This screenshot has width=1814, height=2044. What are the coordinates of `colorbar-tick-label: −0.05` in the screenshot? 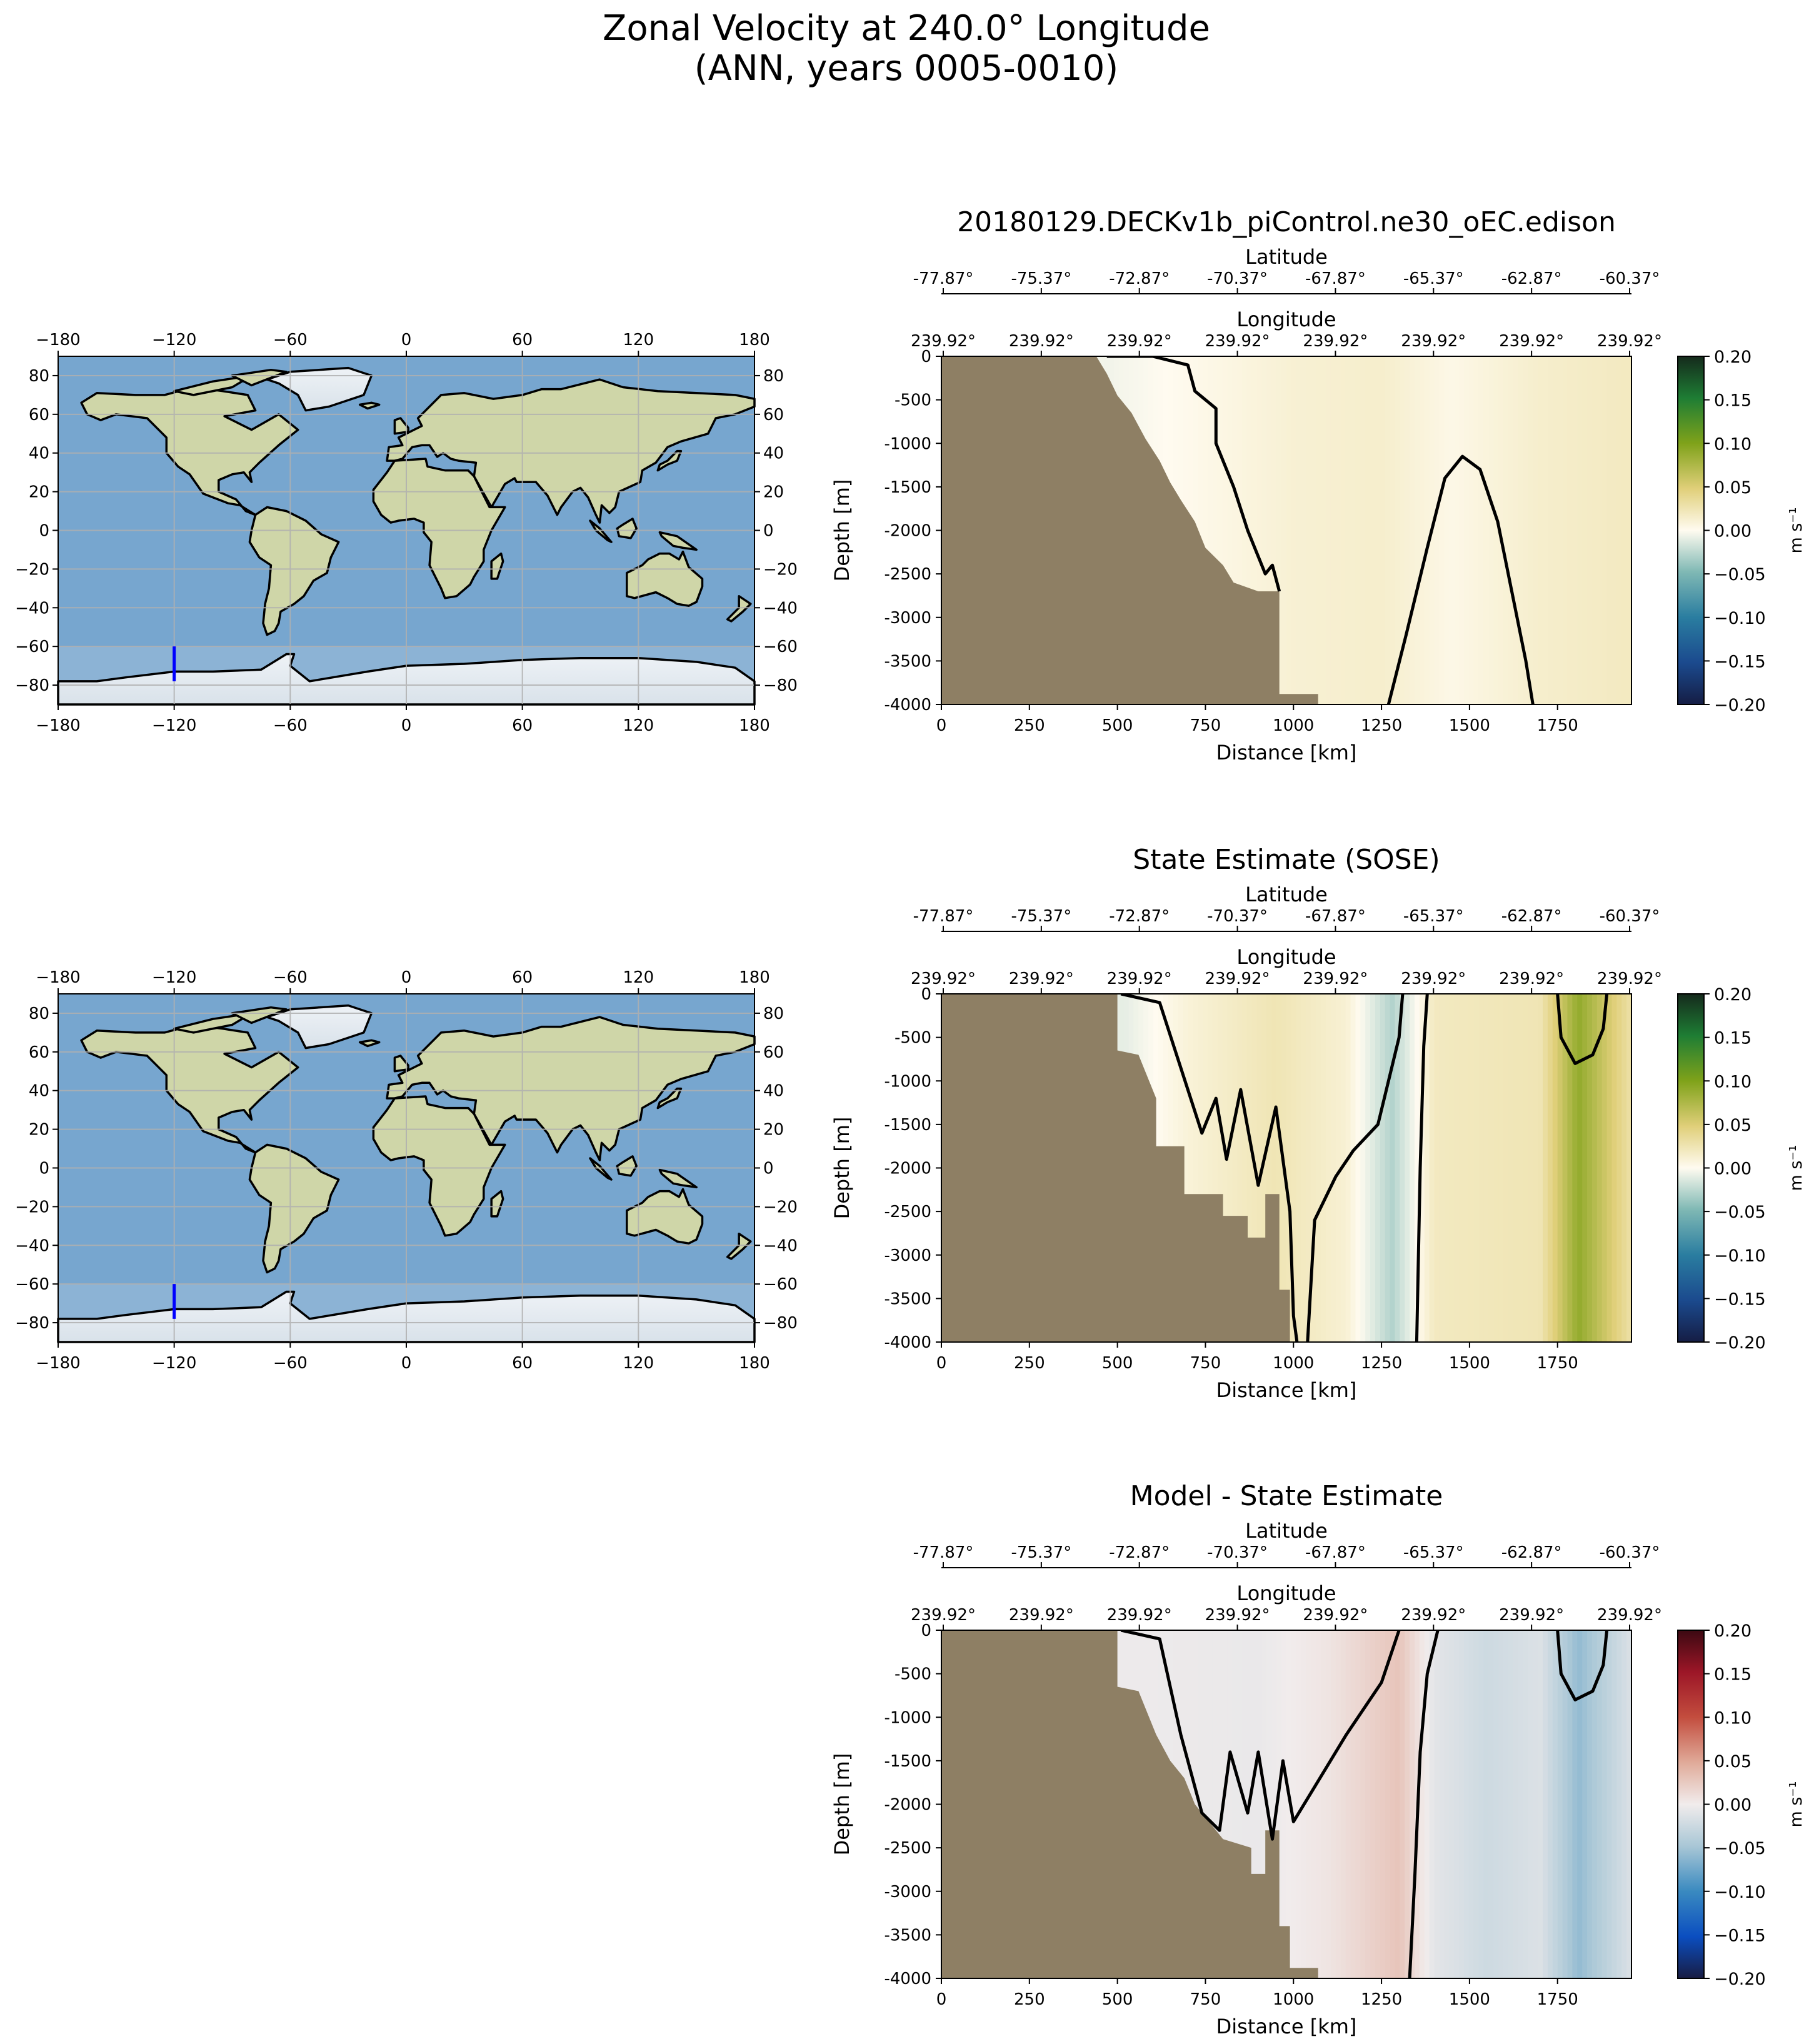 It's located at (1740, 1212).